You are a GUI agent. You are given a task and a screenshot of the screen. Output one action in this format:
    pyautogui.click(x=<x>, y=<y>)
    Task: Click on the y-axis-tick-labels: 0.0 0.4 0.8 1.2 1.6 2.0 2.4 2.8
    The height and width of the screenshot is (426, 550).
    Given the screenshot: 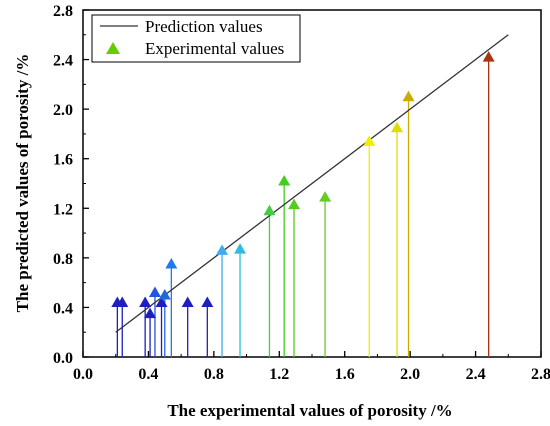 What is the action you would take?
    pyautogui.click(x=63, y=185)
    